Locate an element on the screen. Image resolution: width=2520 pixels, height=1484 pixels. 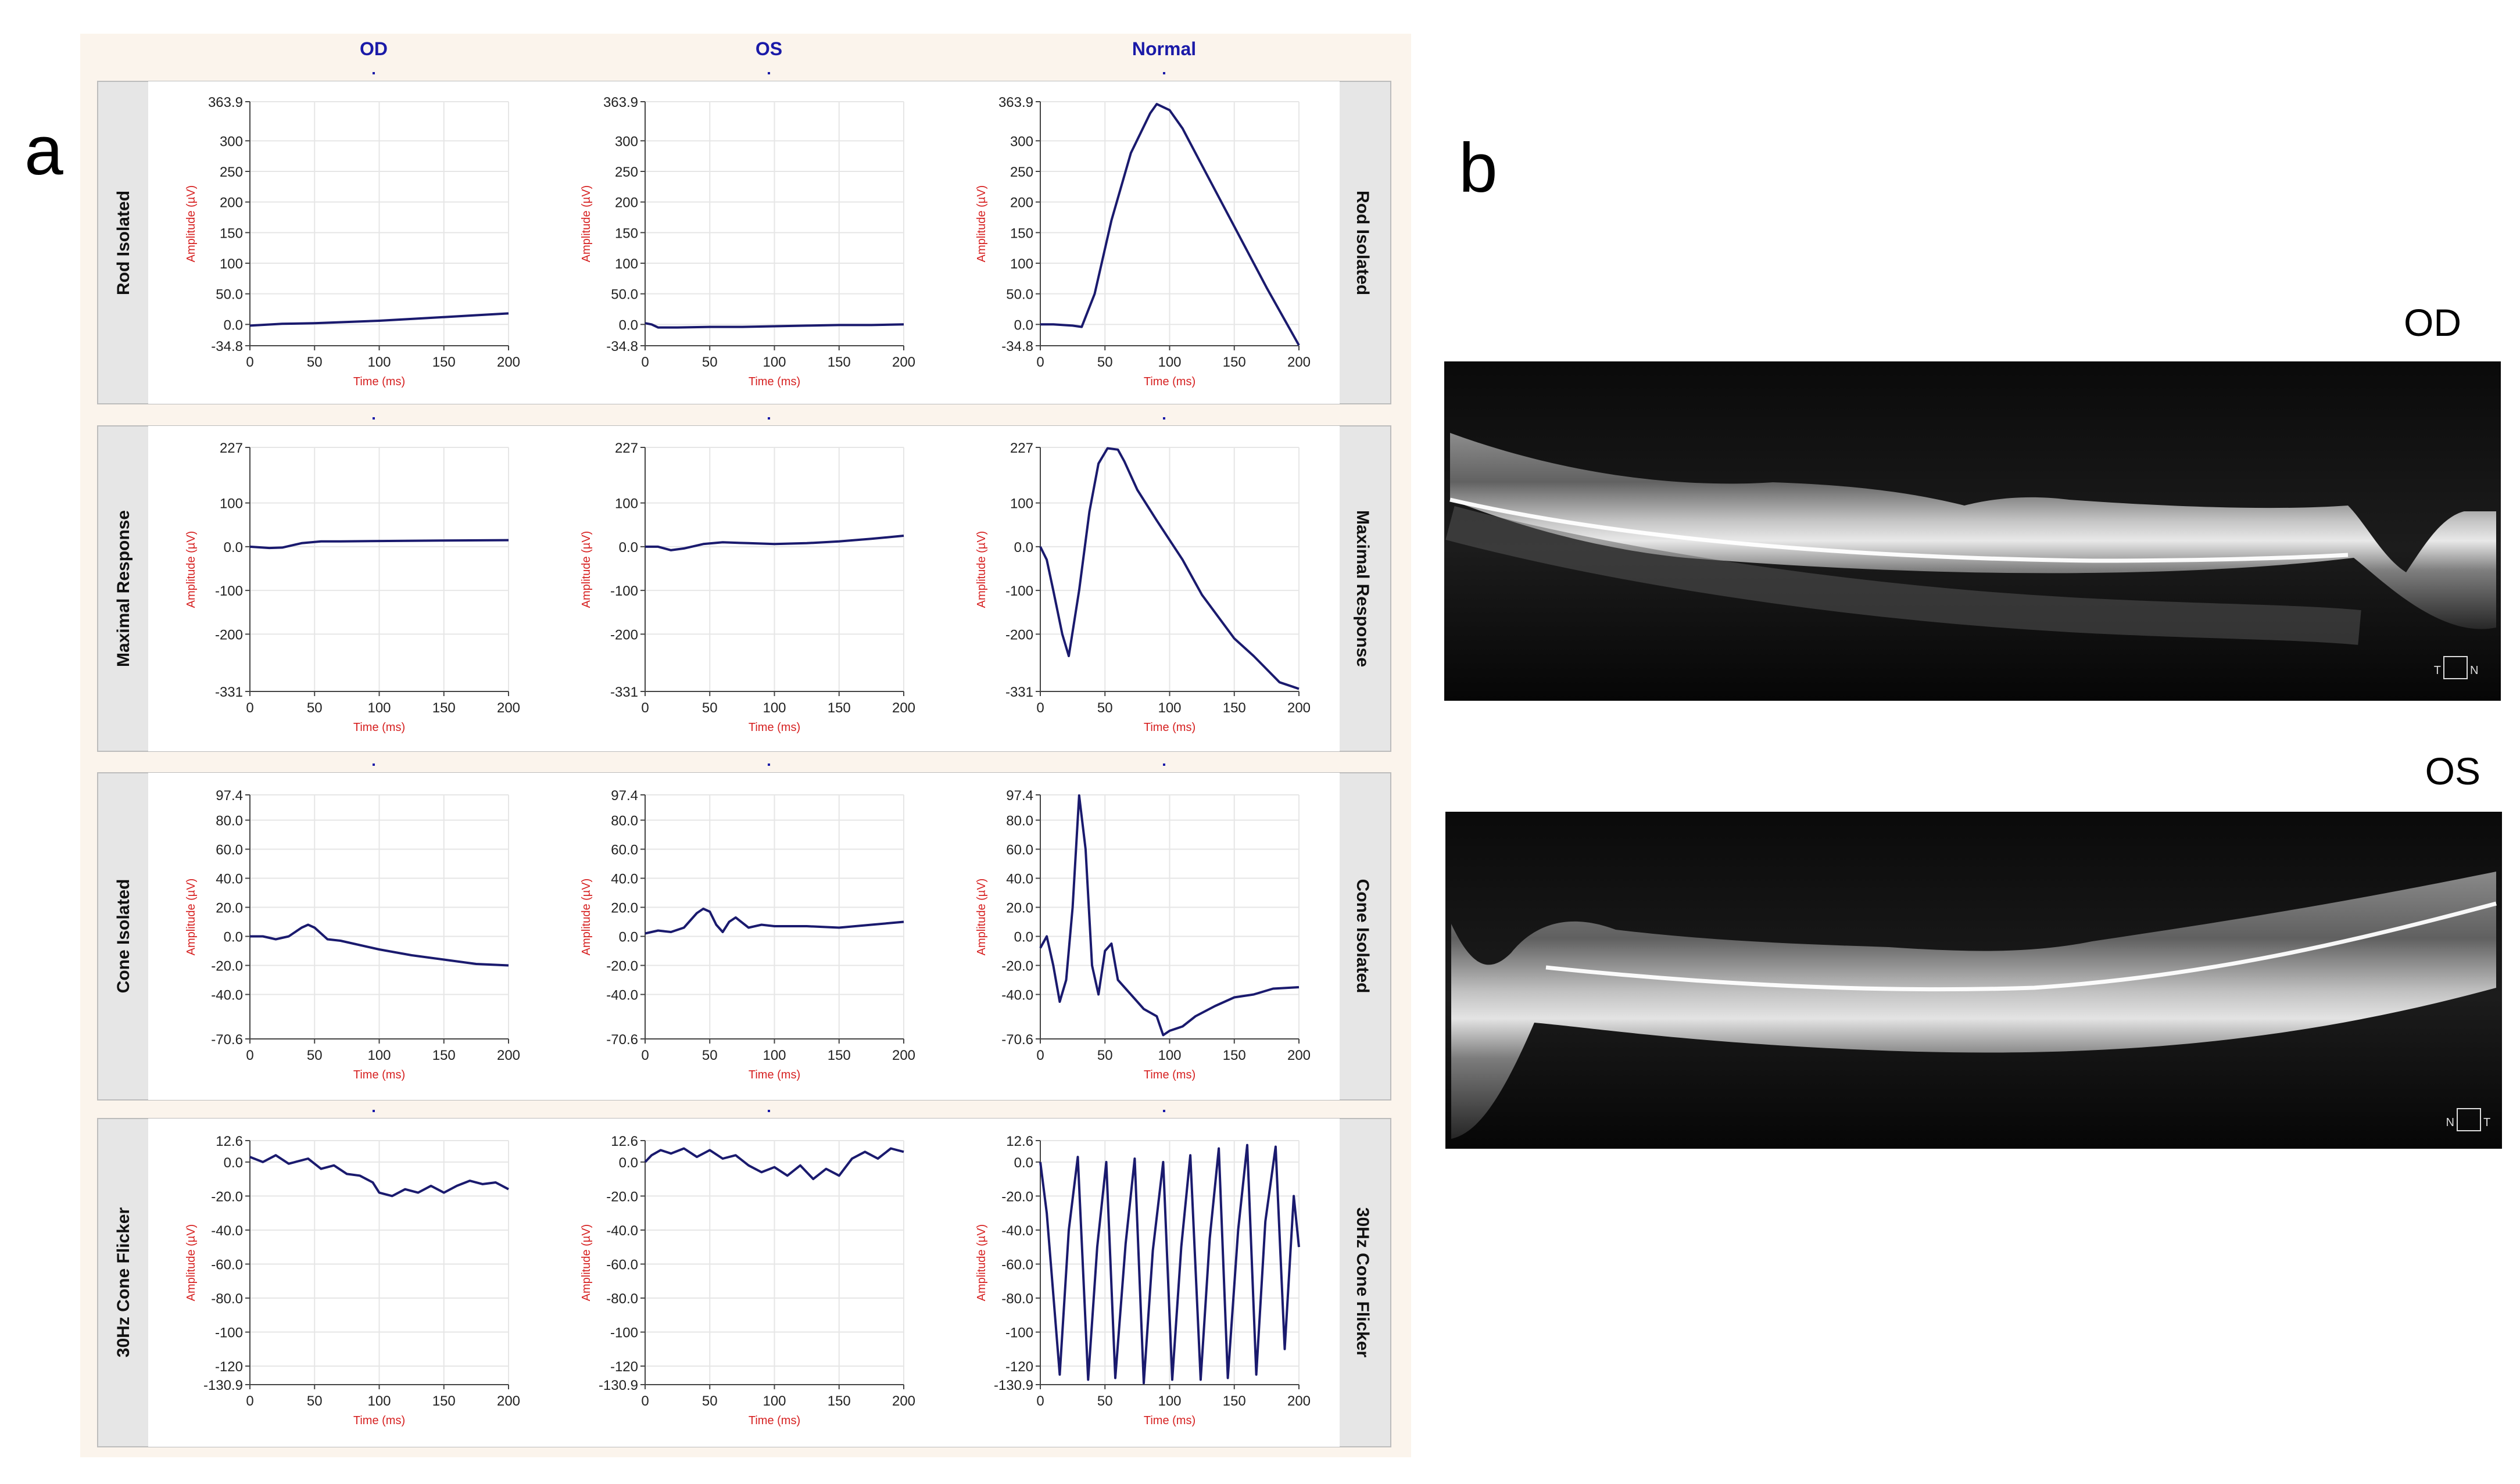
panel-b-label: b is located at coordinates (1478, 168).